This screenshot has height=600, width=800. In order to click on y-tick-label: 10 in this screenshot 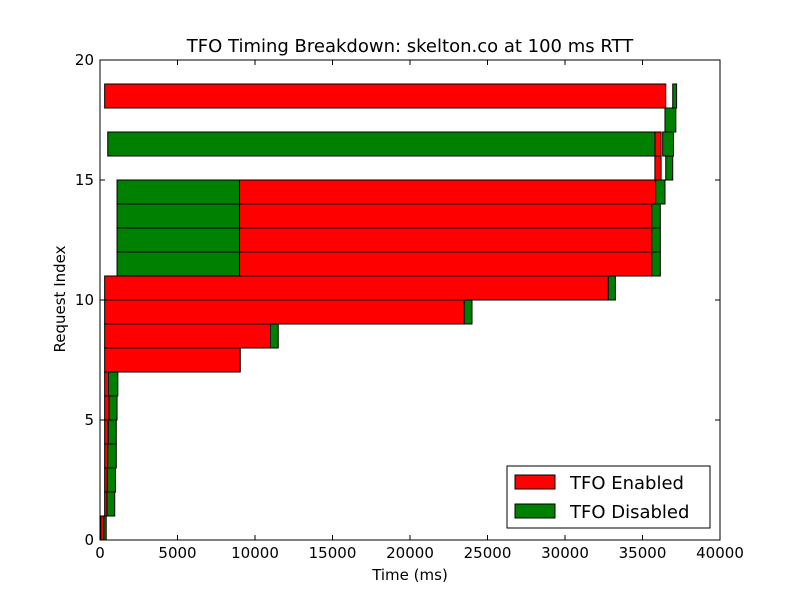, I will do `click(84, 300)`.